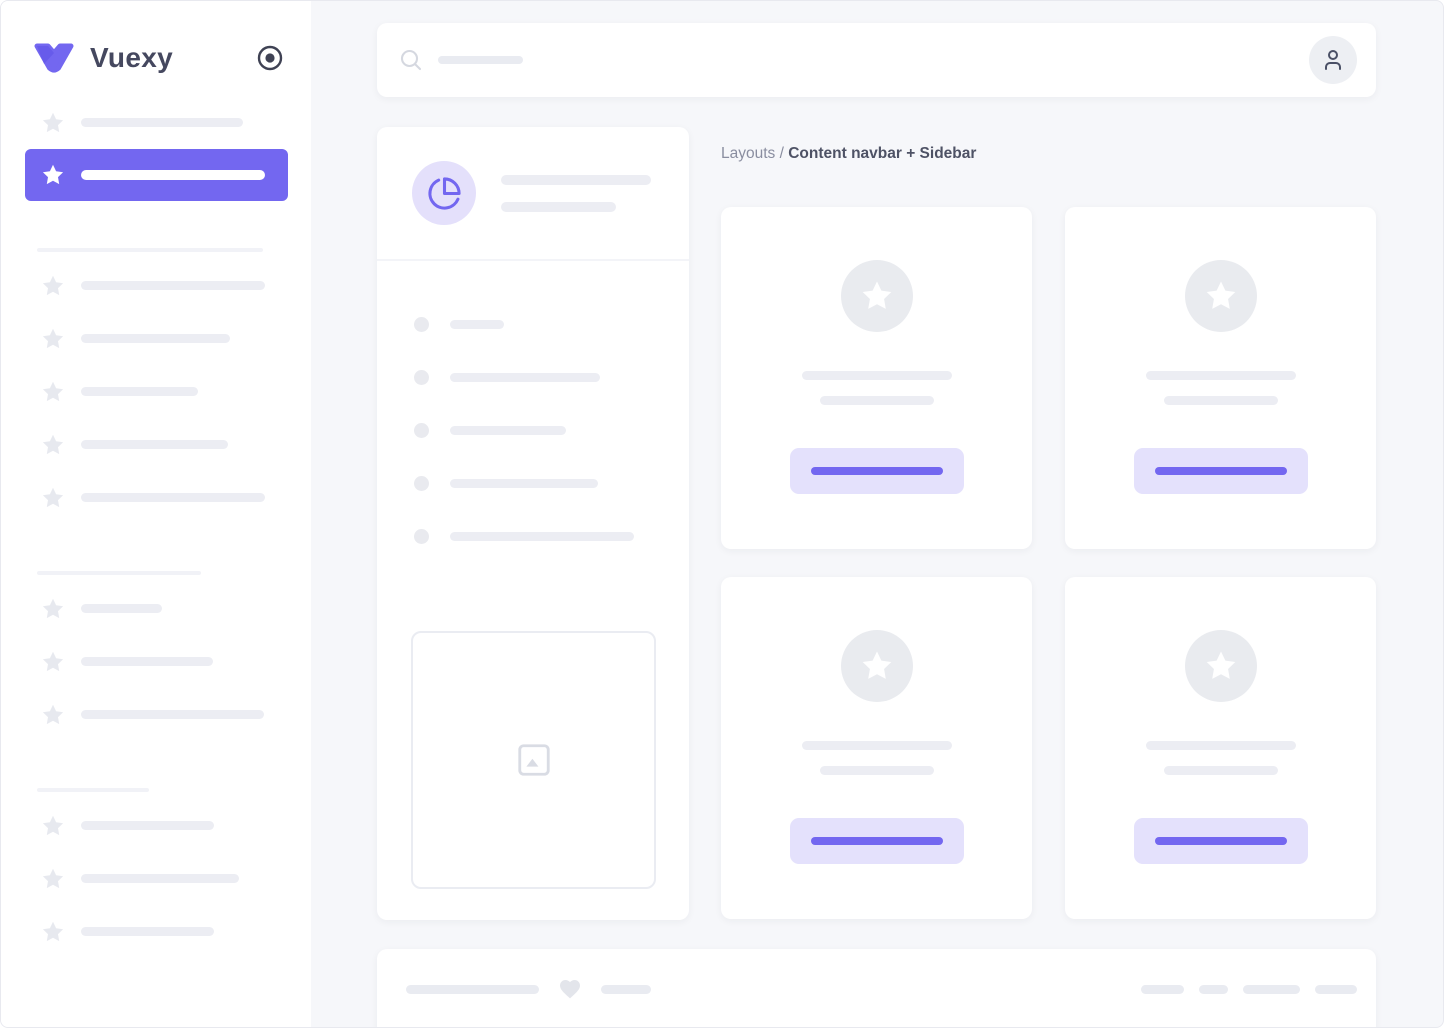 The width and height of the screenshot is (1444, 1028). I want to click on panel-header, so click(533, 194).